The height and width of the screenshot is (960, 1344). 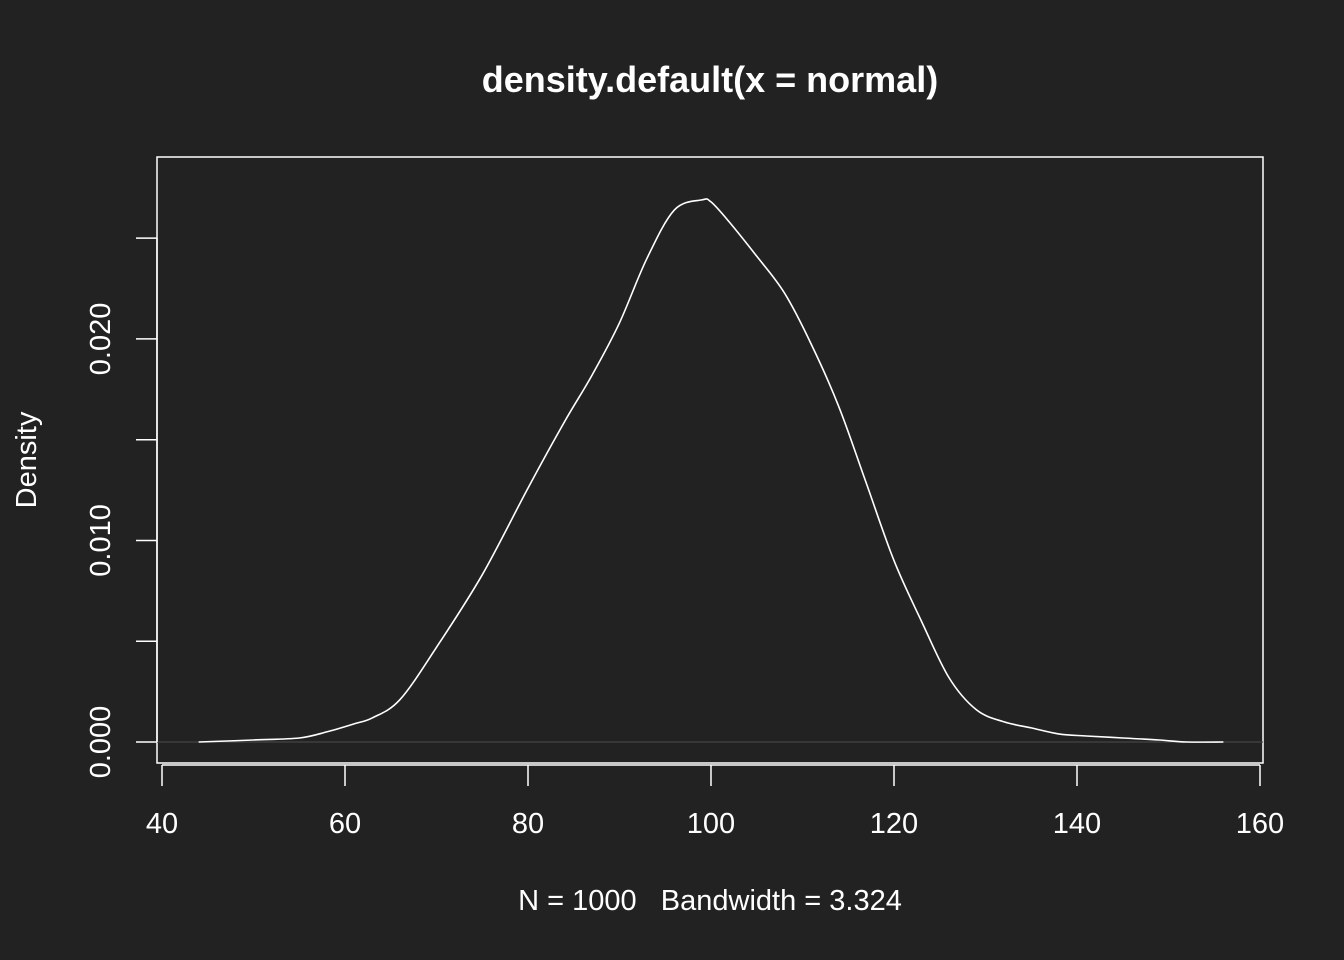 I want to click on x-tick-label: 60, so click(x=345, y=824).